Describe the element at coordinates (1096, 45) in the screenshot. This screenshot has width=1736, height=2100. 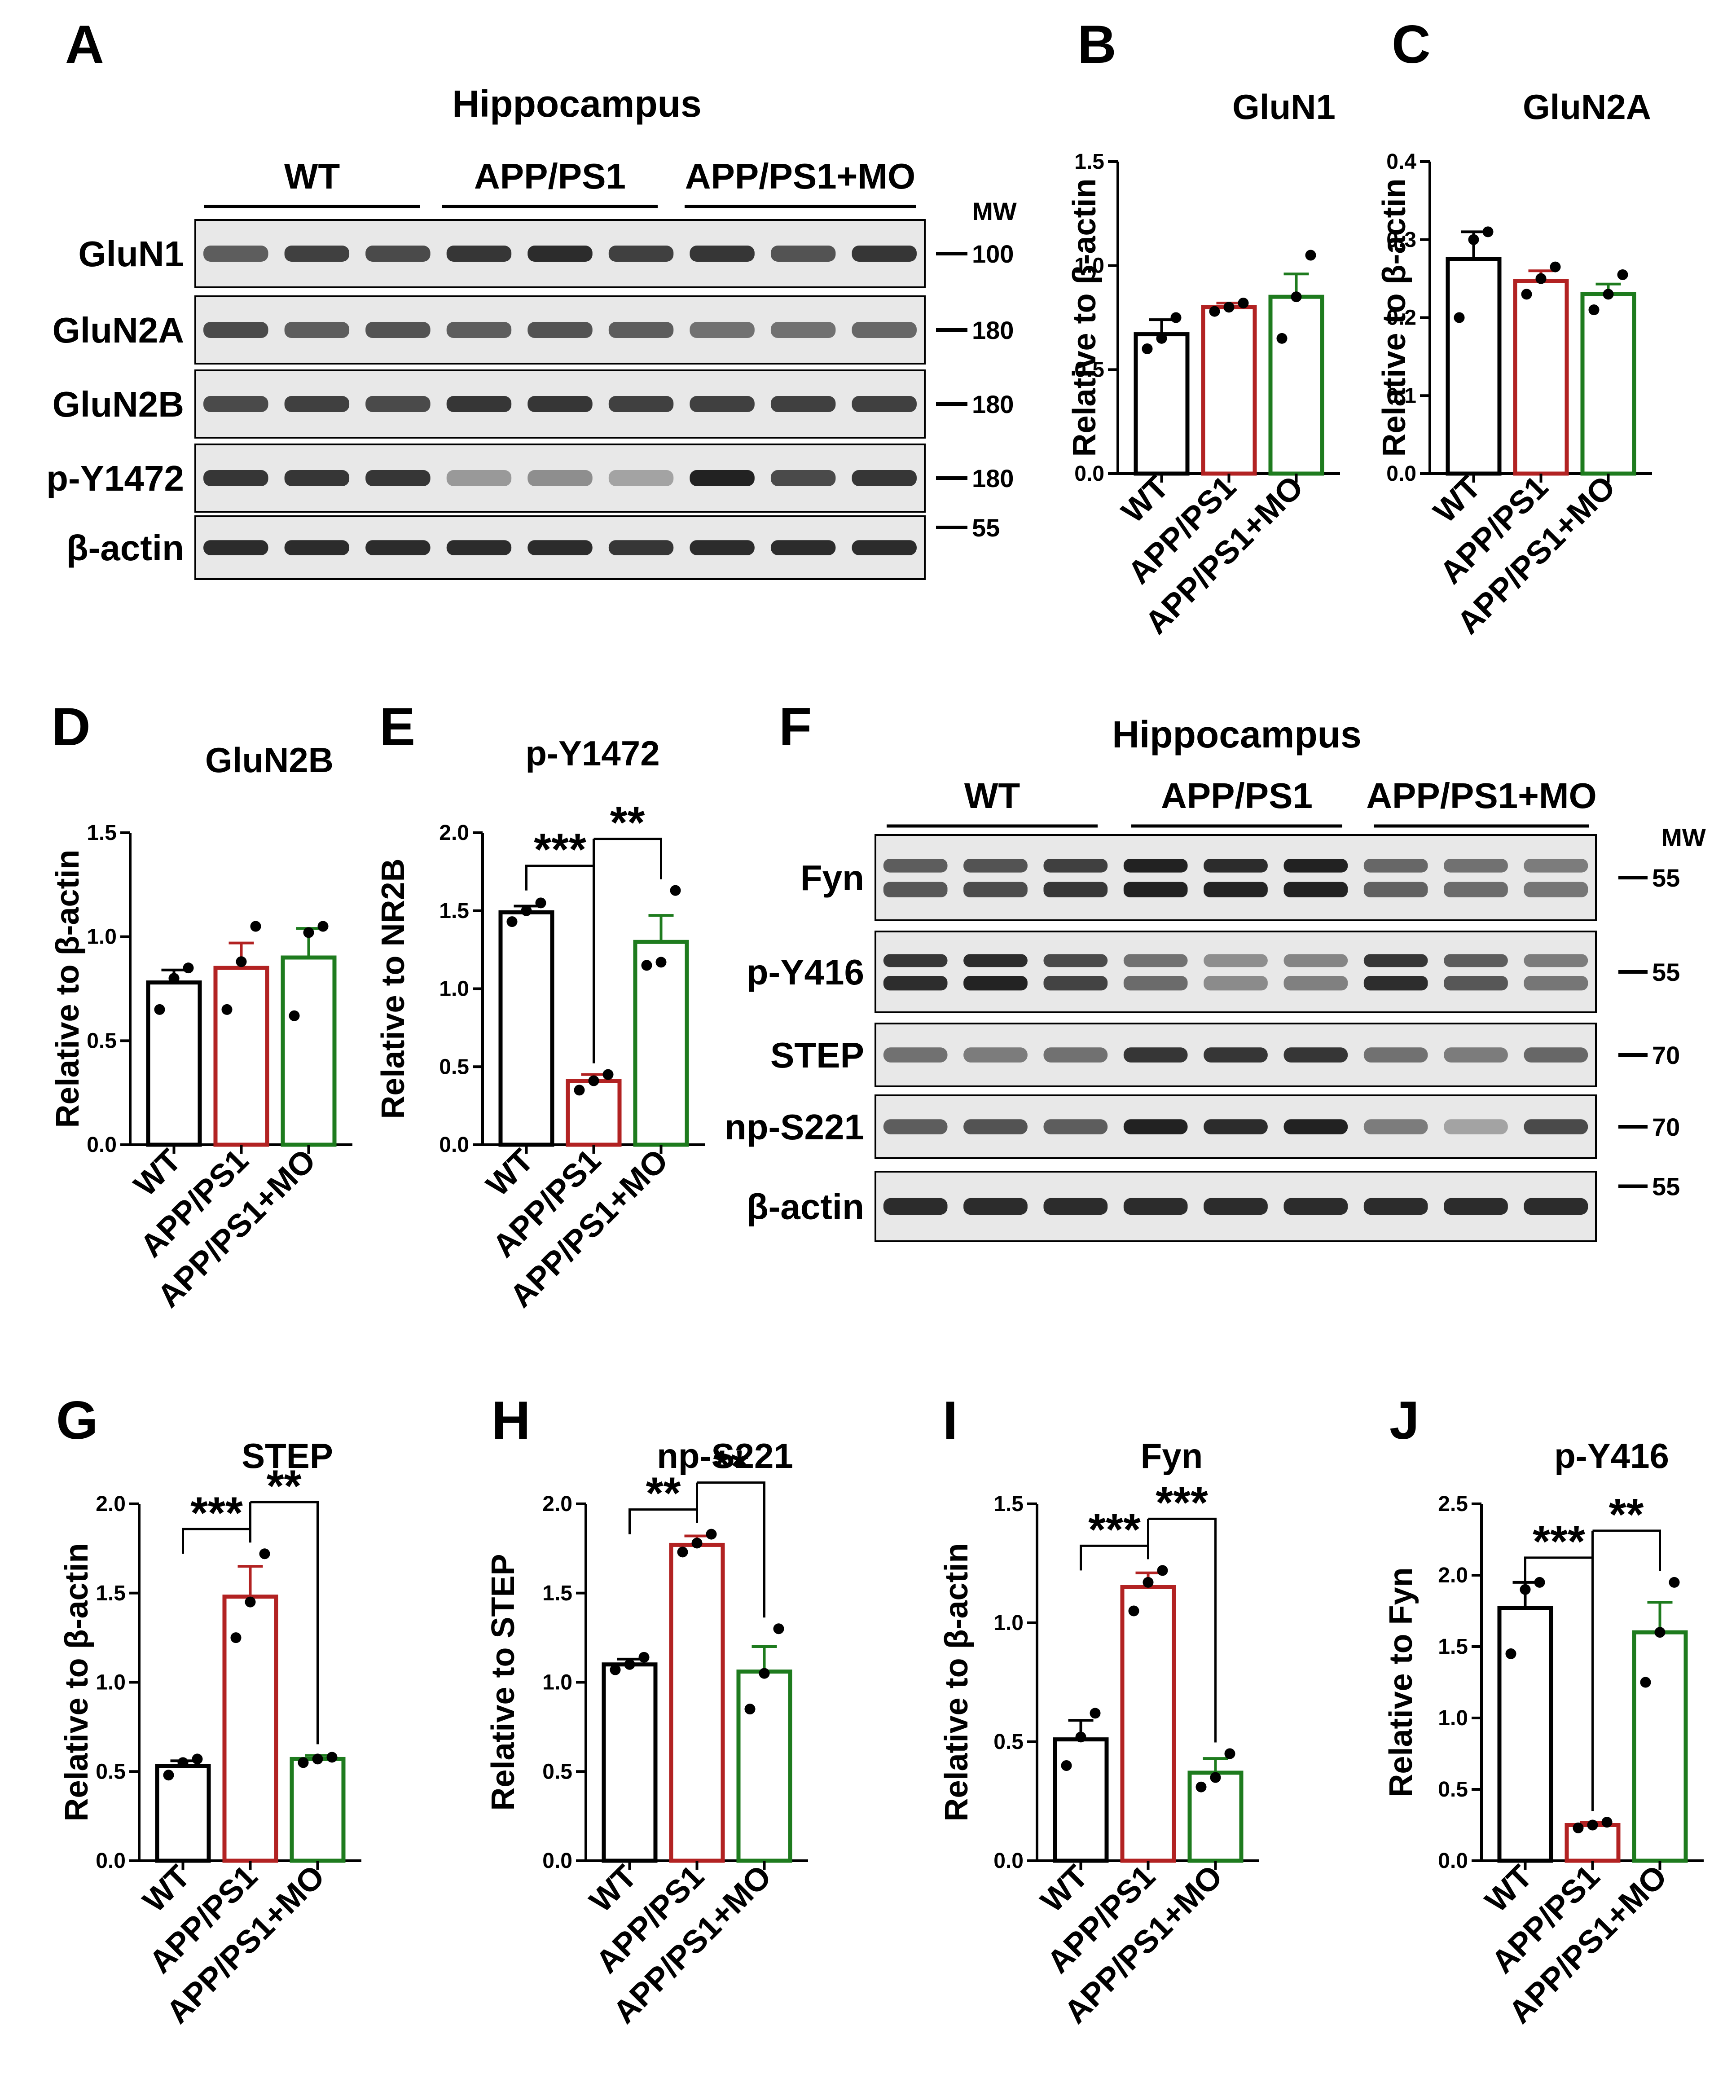
I see `panel-letter: B` at that location.